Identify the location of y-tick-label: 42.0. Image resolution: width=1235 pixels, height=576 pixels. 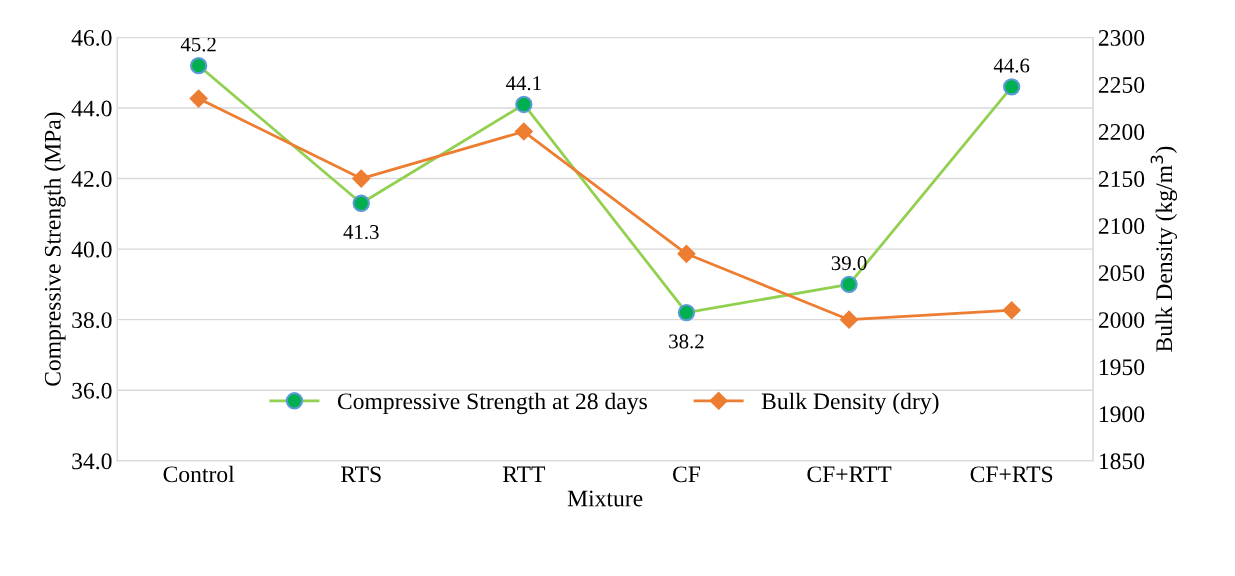
(91, 179).